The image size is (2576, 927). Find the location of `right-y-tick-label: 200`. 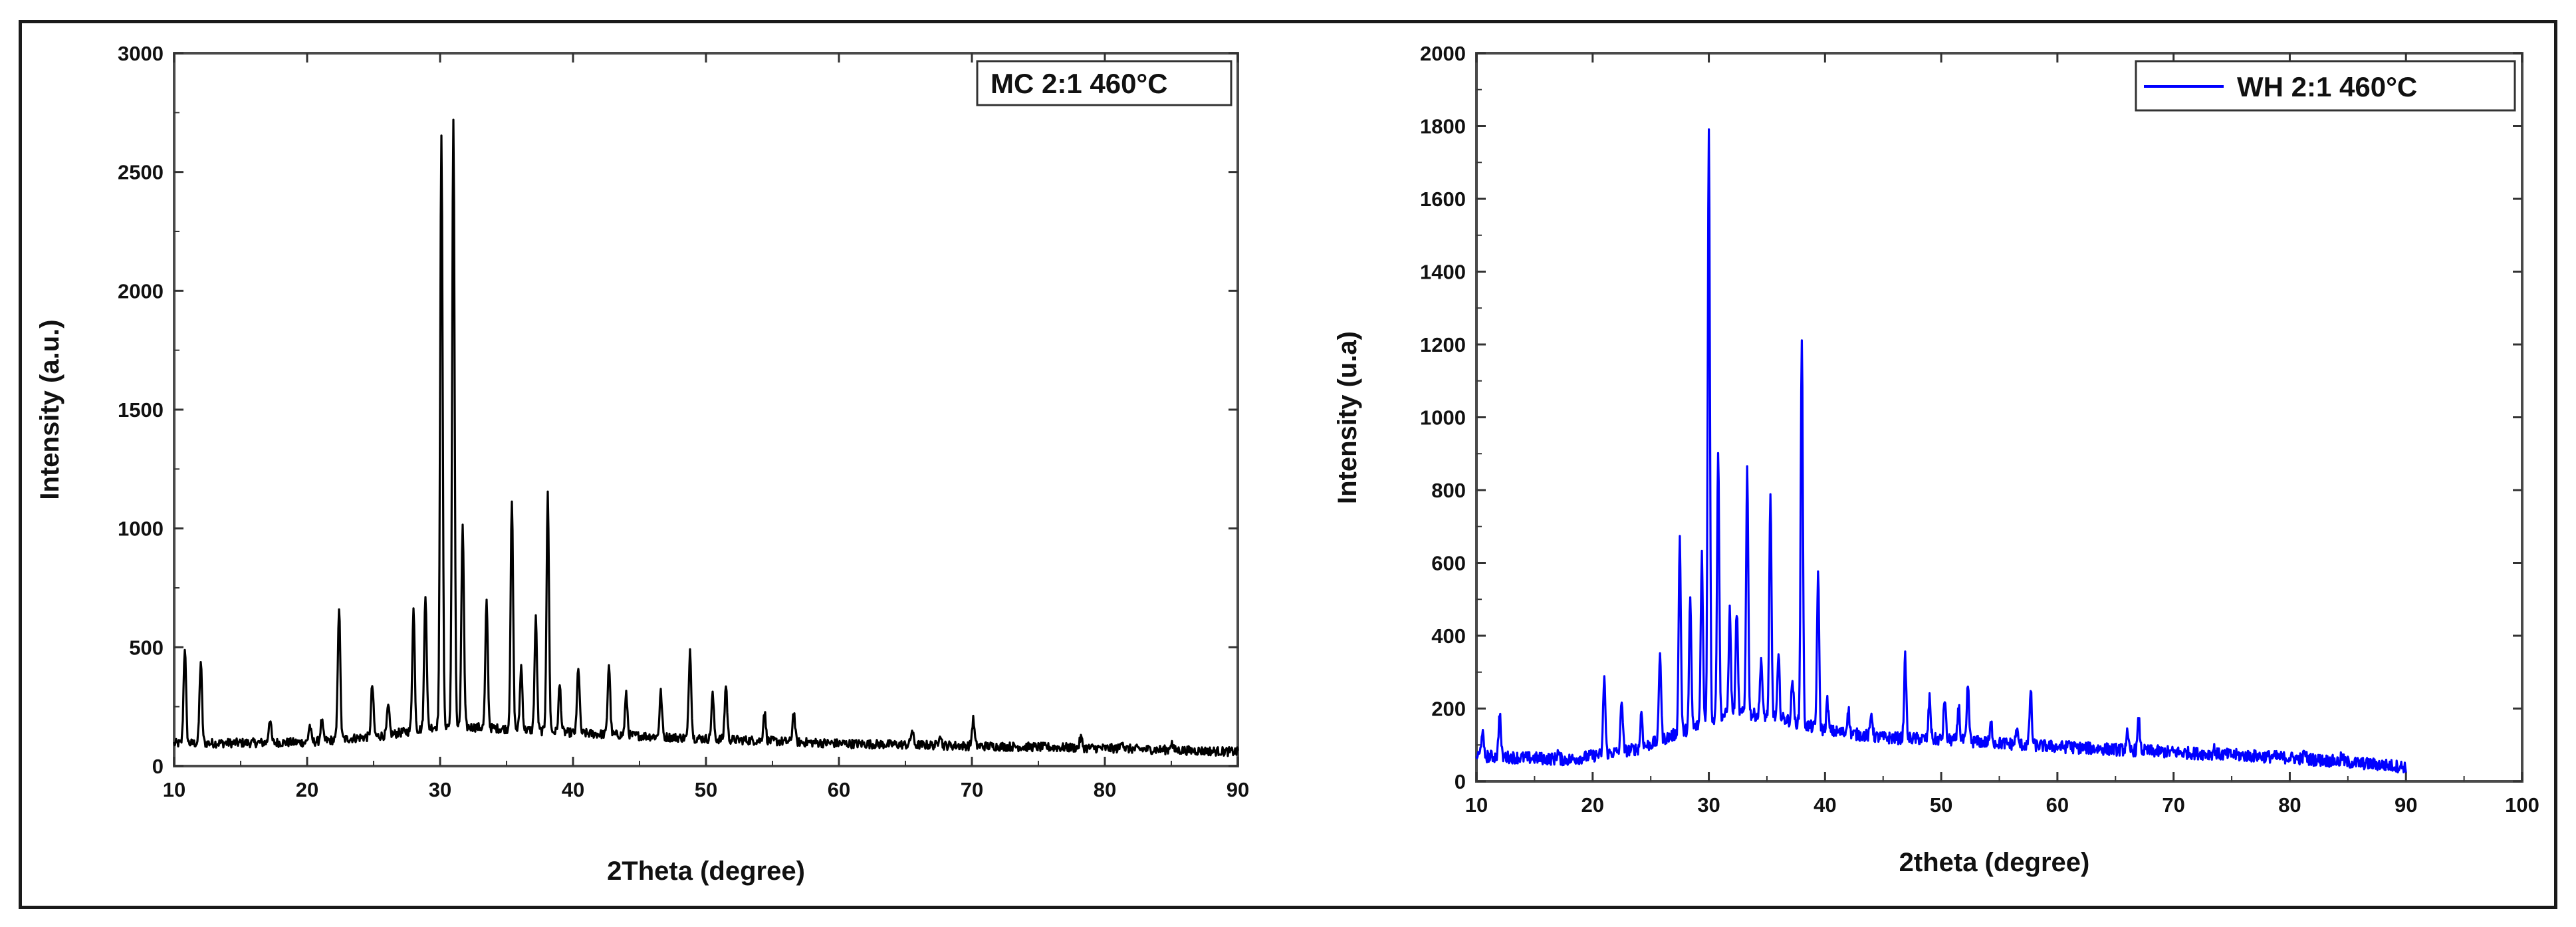

right-y-tick-label: 200 is located at coordinates (1448, 709).